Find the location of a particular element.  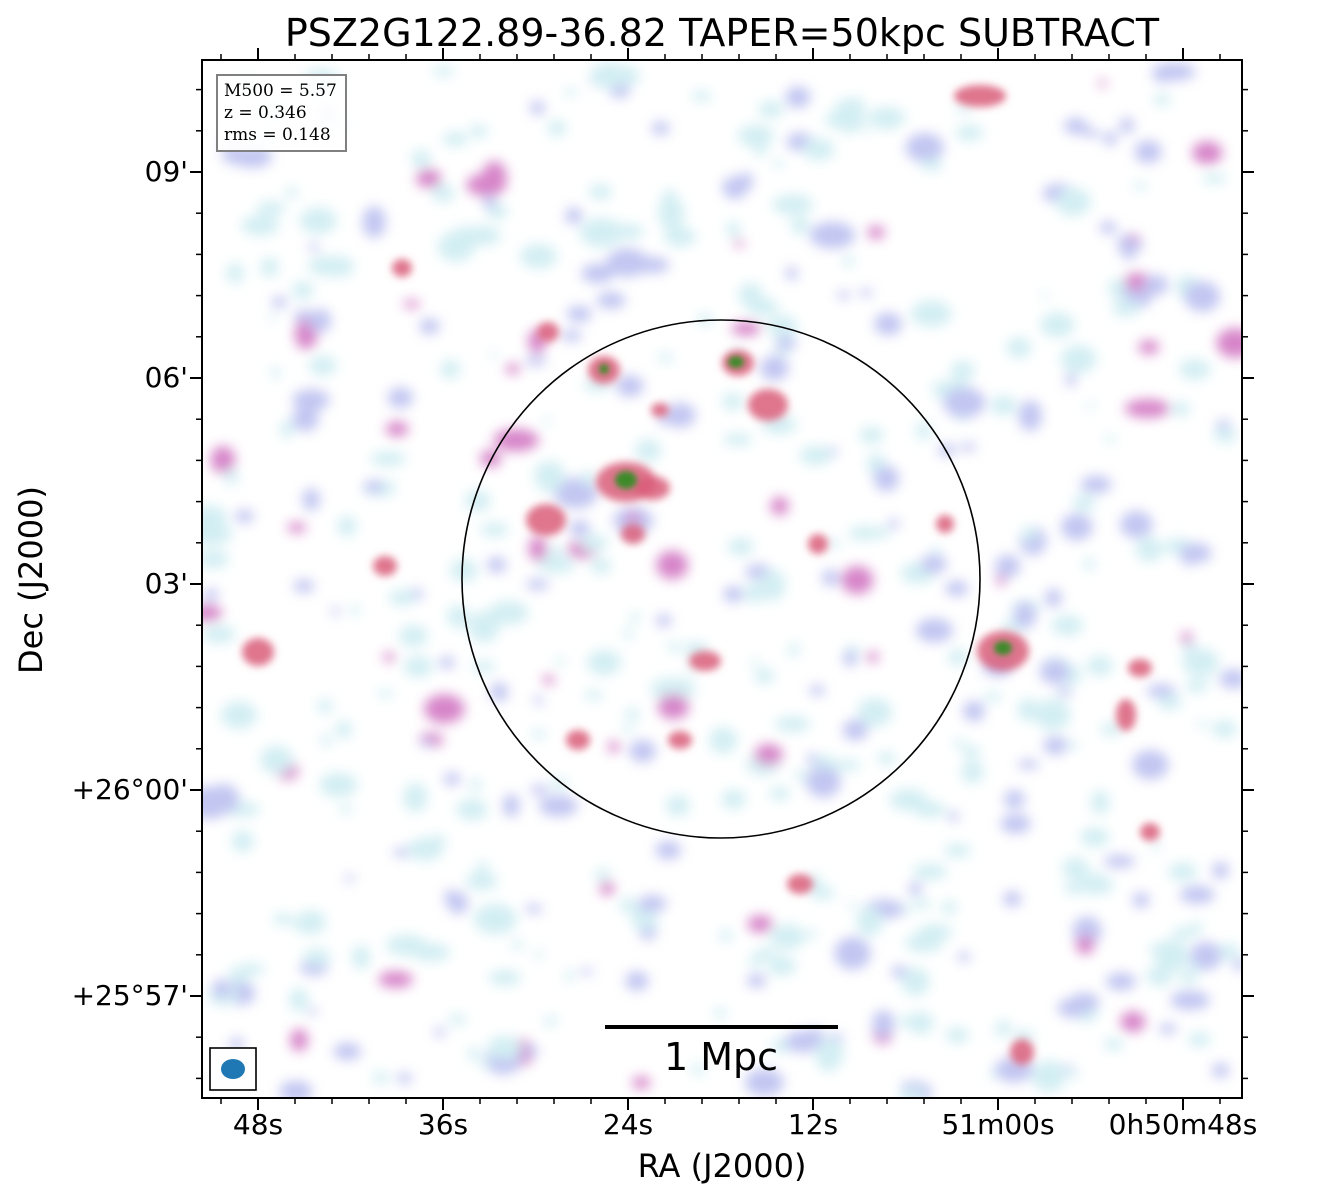

x-tick-label: 12s is located at coordinates (813, 1124).